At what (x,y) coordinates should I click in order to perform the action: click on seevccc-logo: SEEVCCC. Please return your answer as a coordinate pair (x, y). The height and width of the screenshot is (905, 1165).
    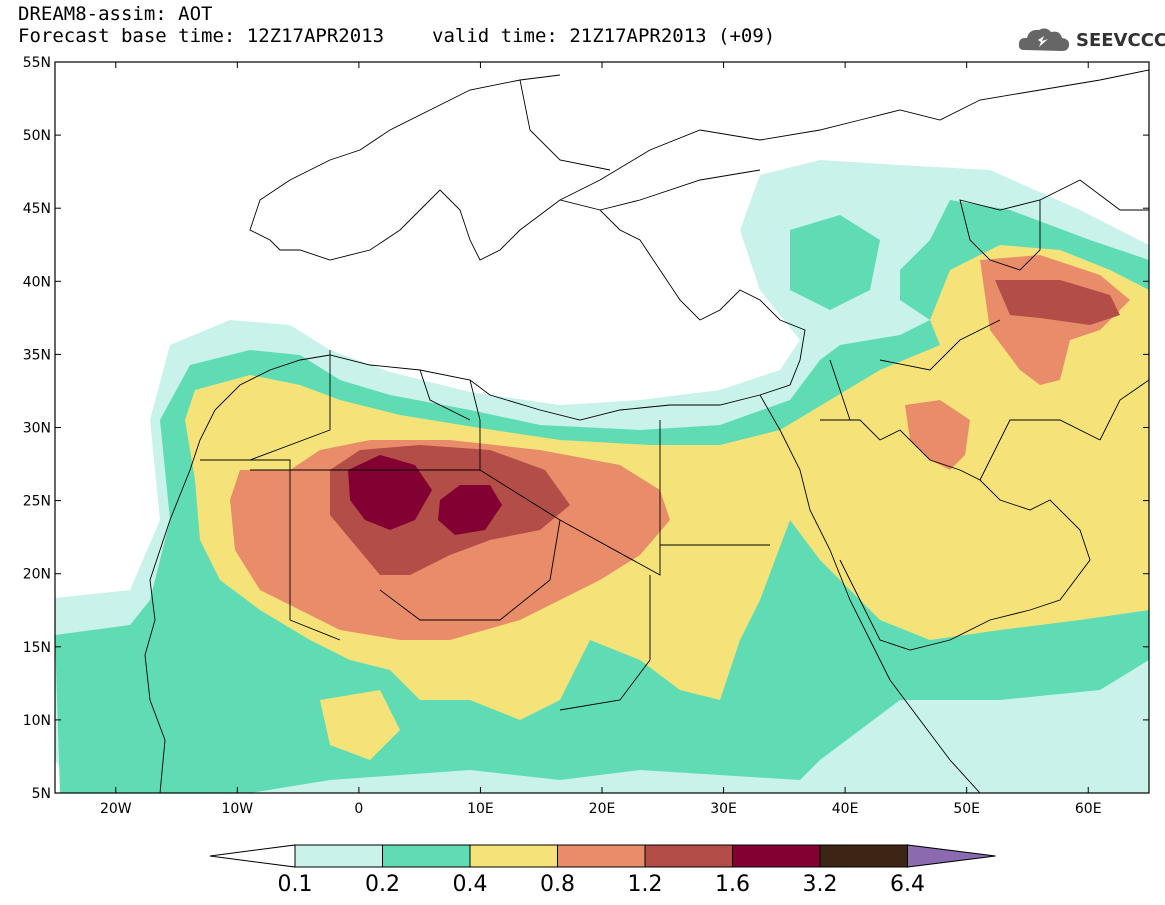
    Looking at the image, I should click on (1091, 40).